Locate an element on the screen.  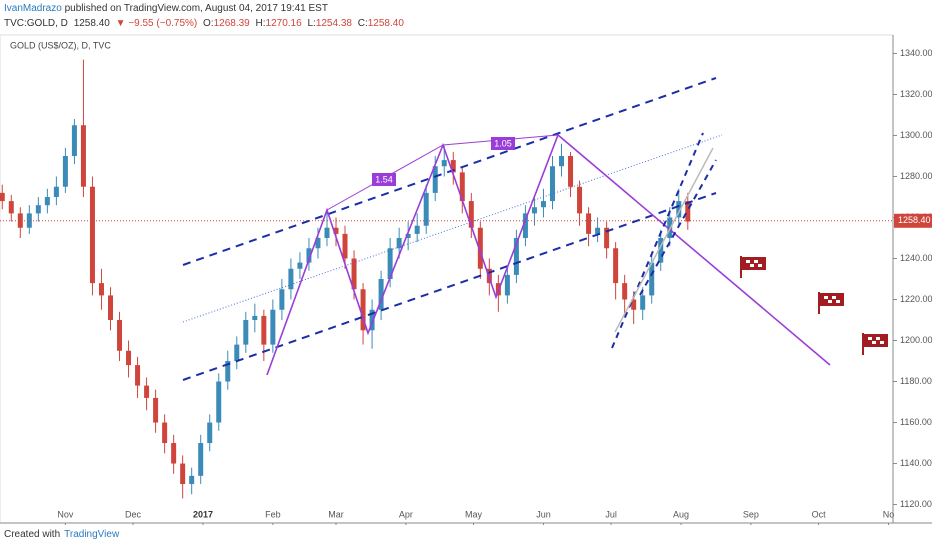
top-connector is located at coordinates (442, 172).